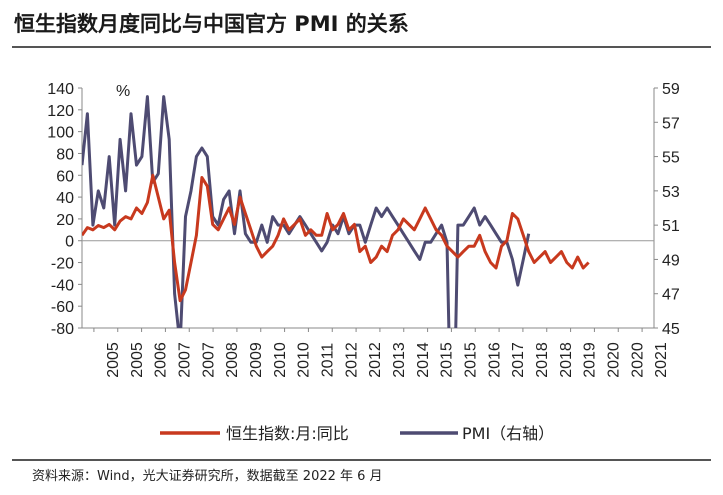  Describe the element at coordinates (423, 360) in the screenshot. I see `x-tick-label: 2014` at that location.